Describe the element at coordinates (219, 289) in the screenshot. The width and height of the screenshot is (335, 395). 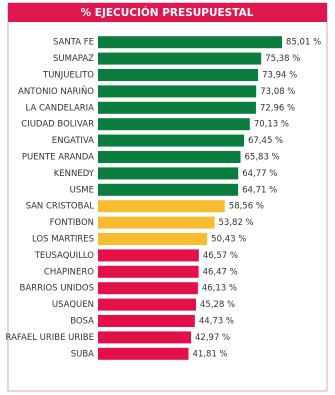
I see `value-label: 46,13 %` at that location.